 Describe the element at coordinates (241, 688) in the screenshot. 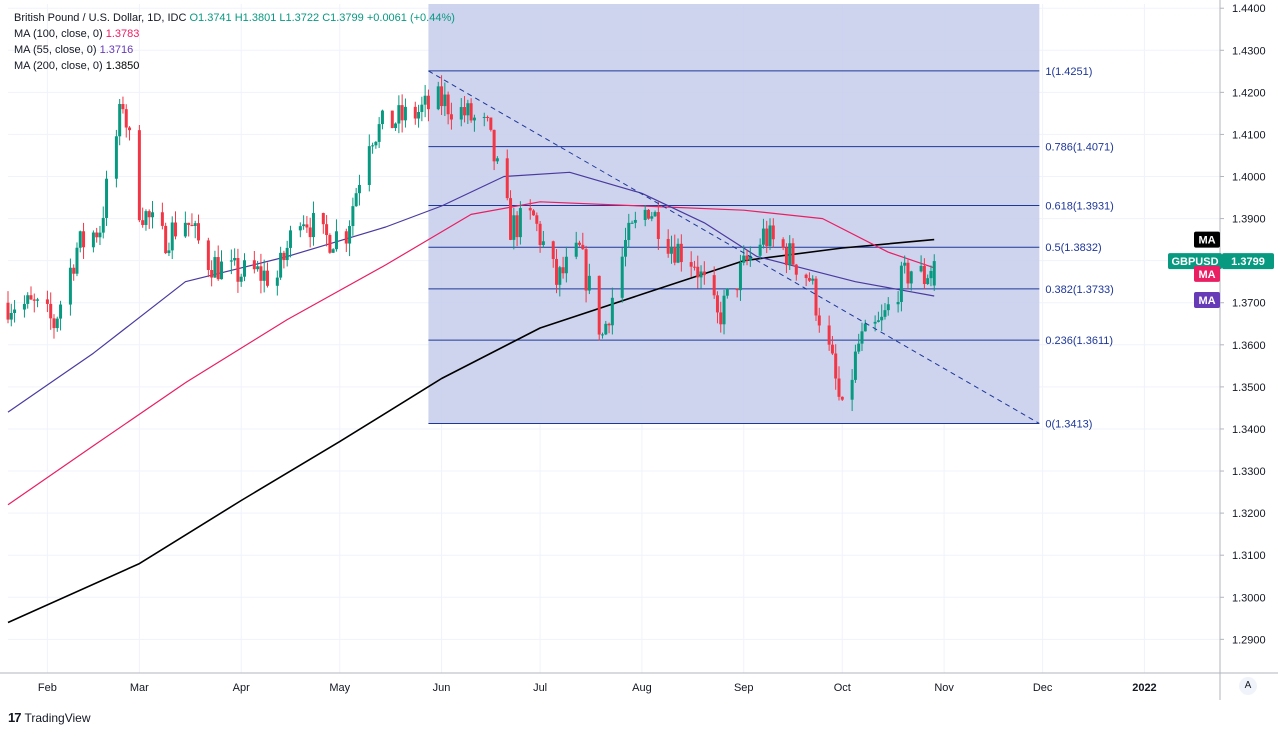

I see `x-tick-label-2: Apr` at that location.